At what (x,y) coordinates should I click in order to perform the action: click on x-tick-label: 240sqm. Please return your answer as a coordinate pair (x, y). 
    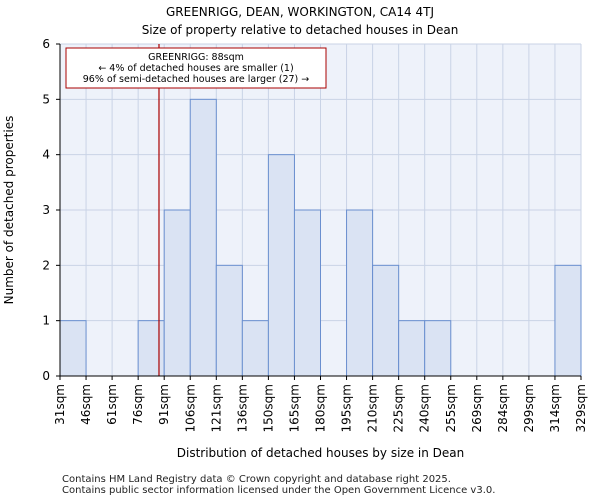
    Looking at the image, I should click on (425, 408).